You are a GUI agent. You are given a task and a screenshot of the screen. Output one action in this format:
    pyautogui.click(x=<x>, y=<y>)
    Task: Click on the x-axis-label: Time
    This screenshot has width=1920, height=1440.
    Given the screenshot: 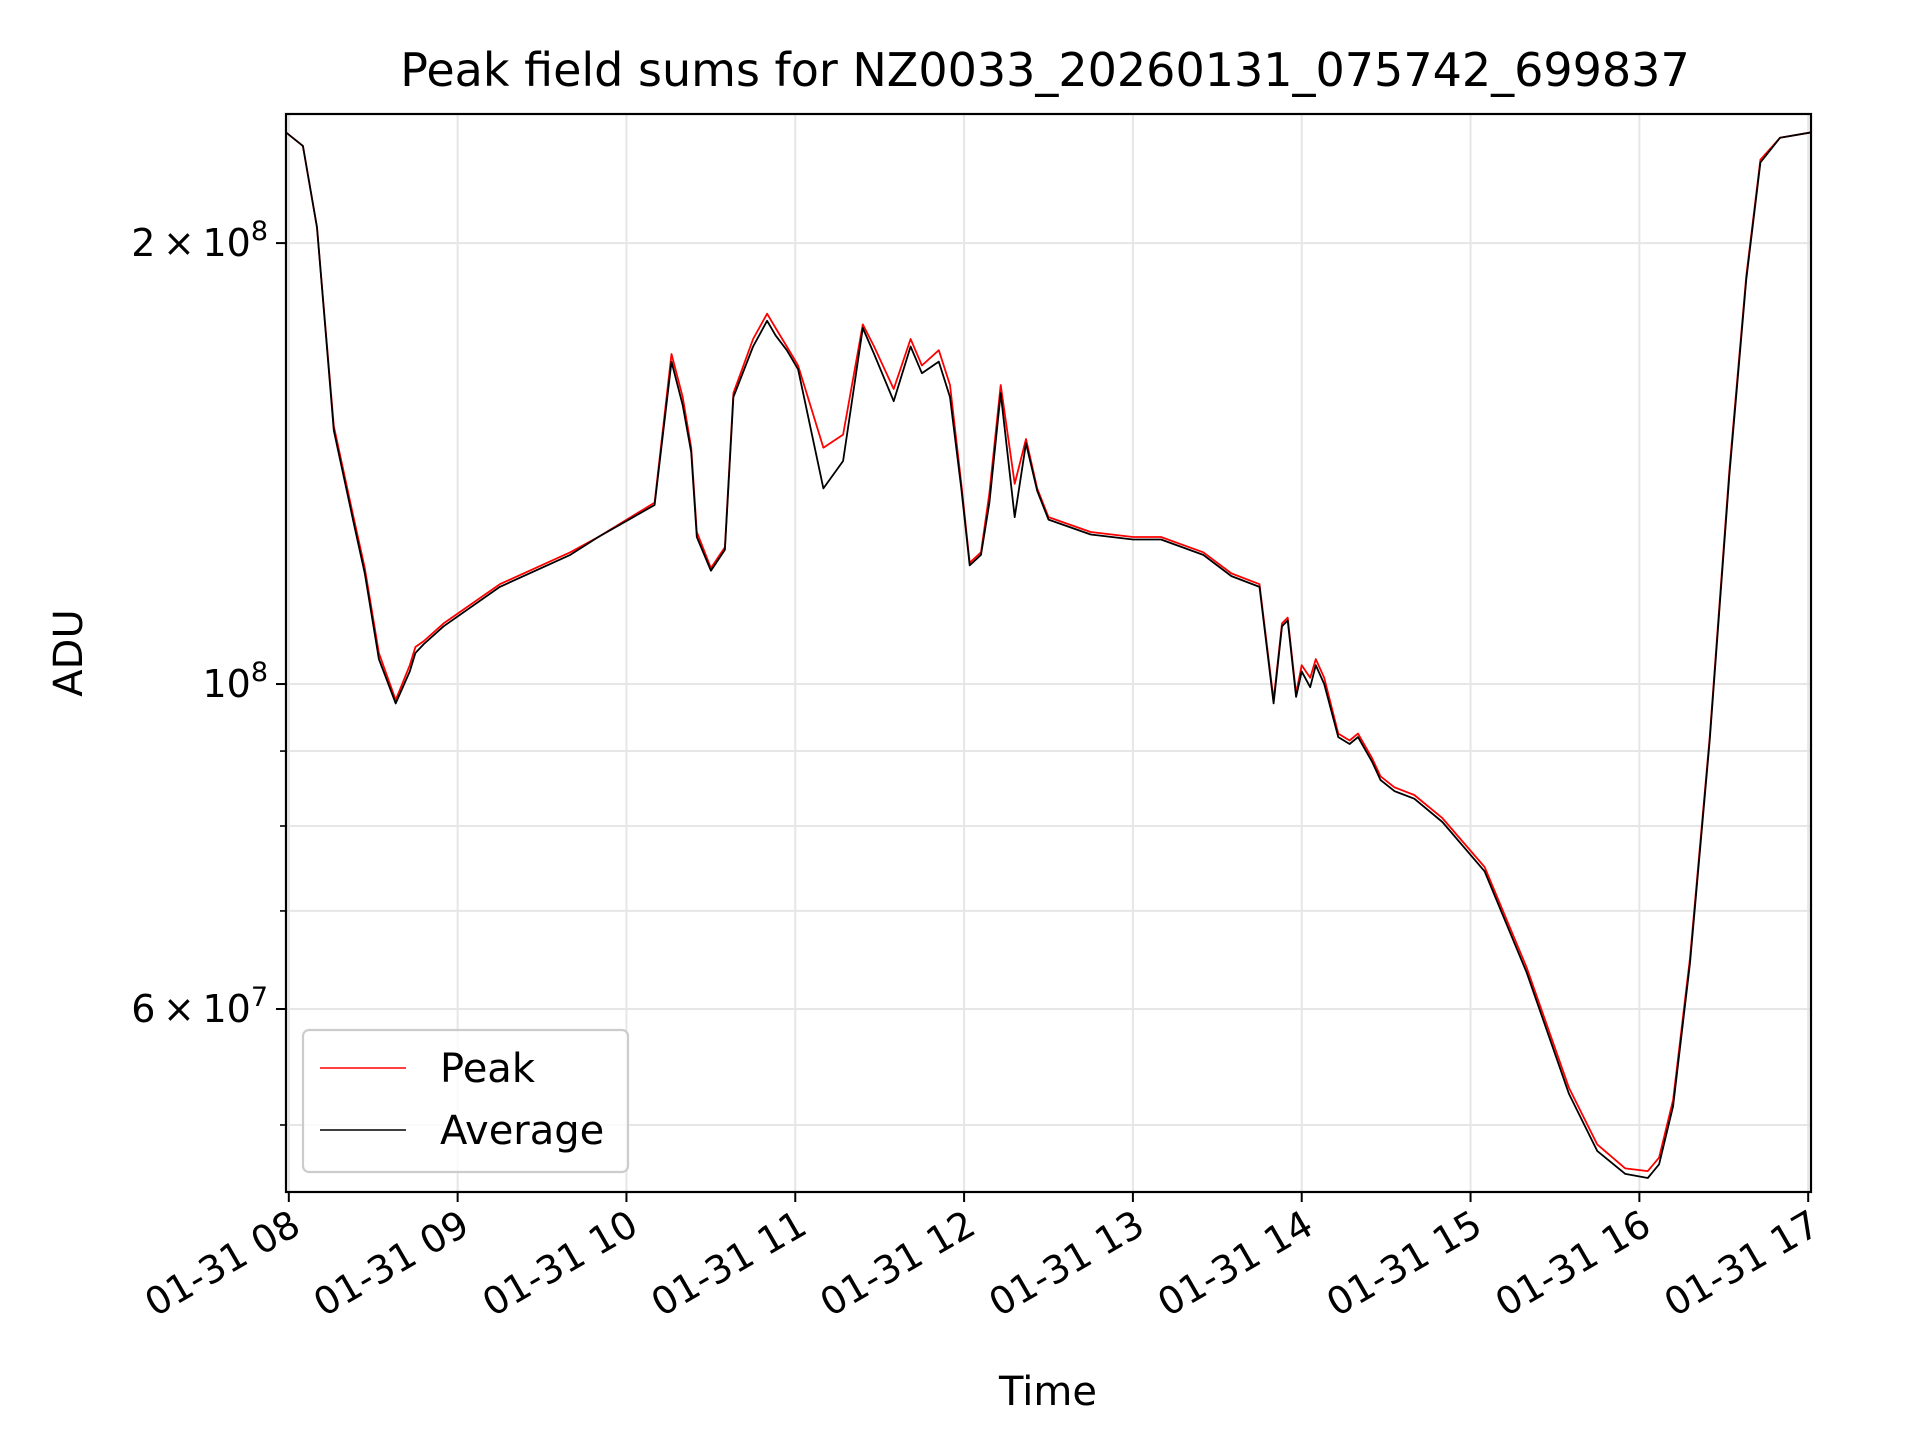 What is the action you would take?
    pyautogui.click(x=1047, y=1392)
    